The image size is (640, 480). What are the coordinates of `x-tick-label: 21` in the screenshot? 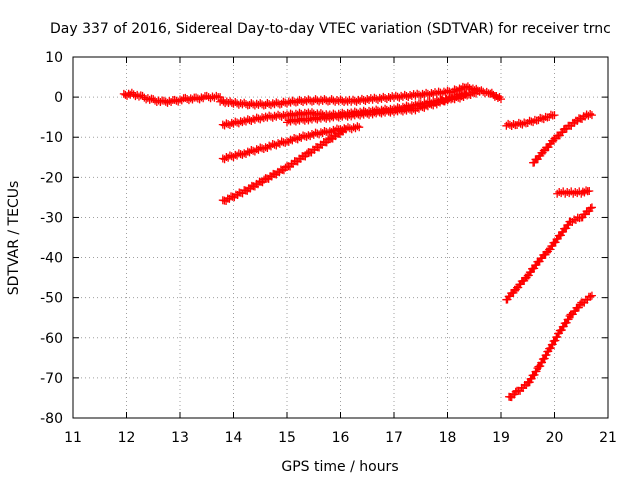 It's located at (608, 438).